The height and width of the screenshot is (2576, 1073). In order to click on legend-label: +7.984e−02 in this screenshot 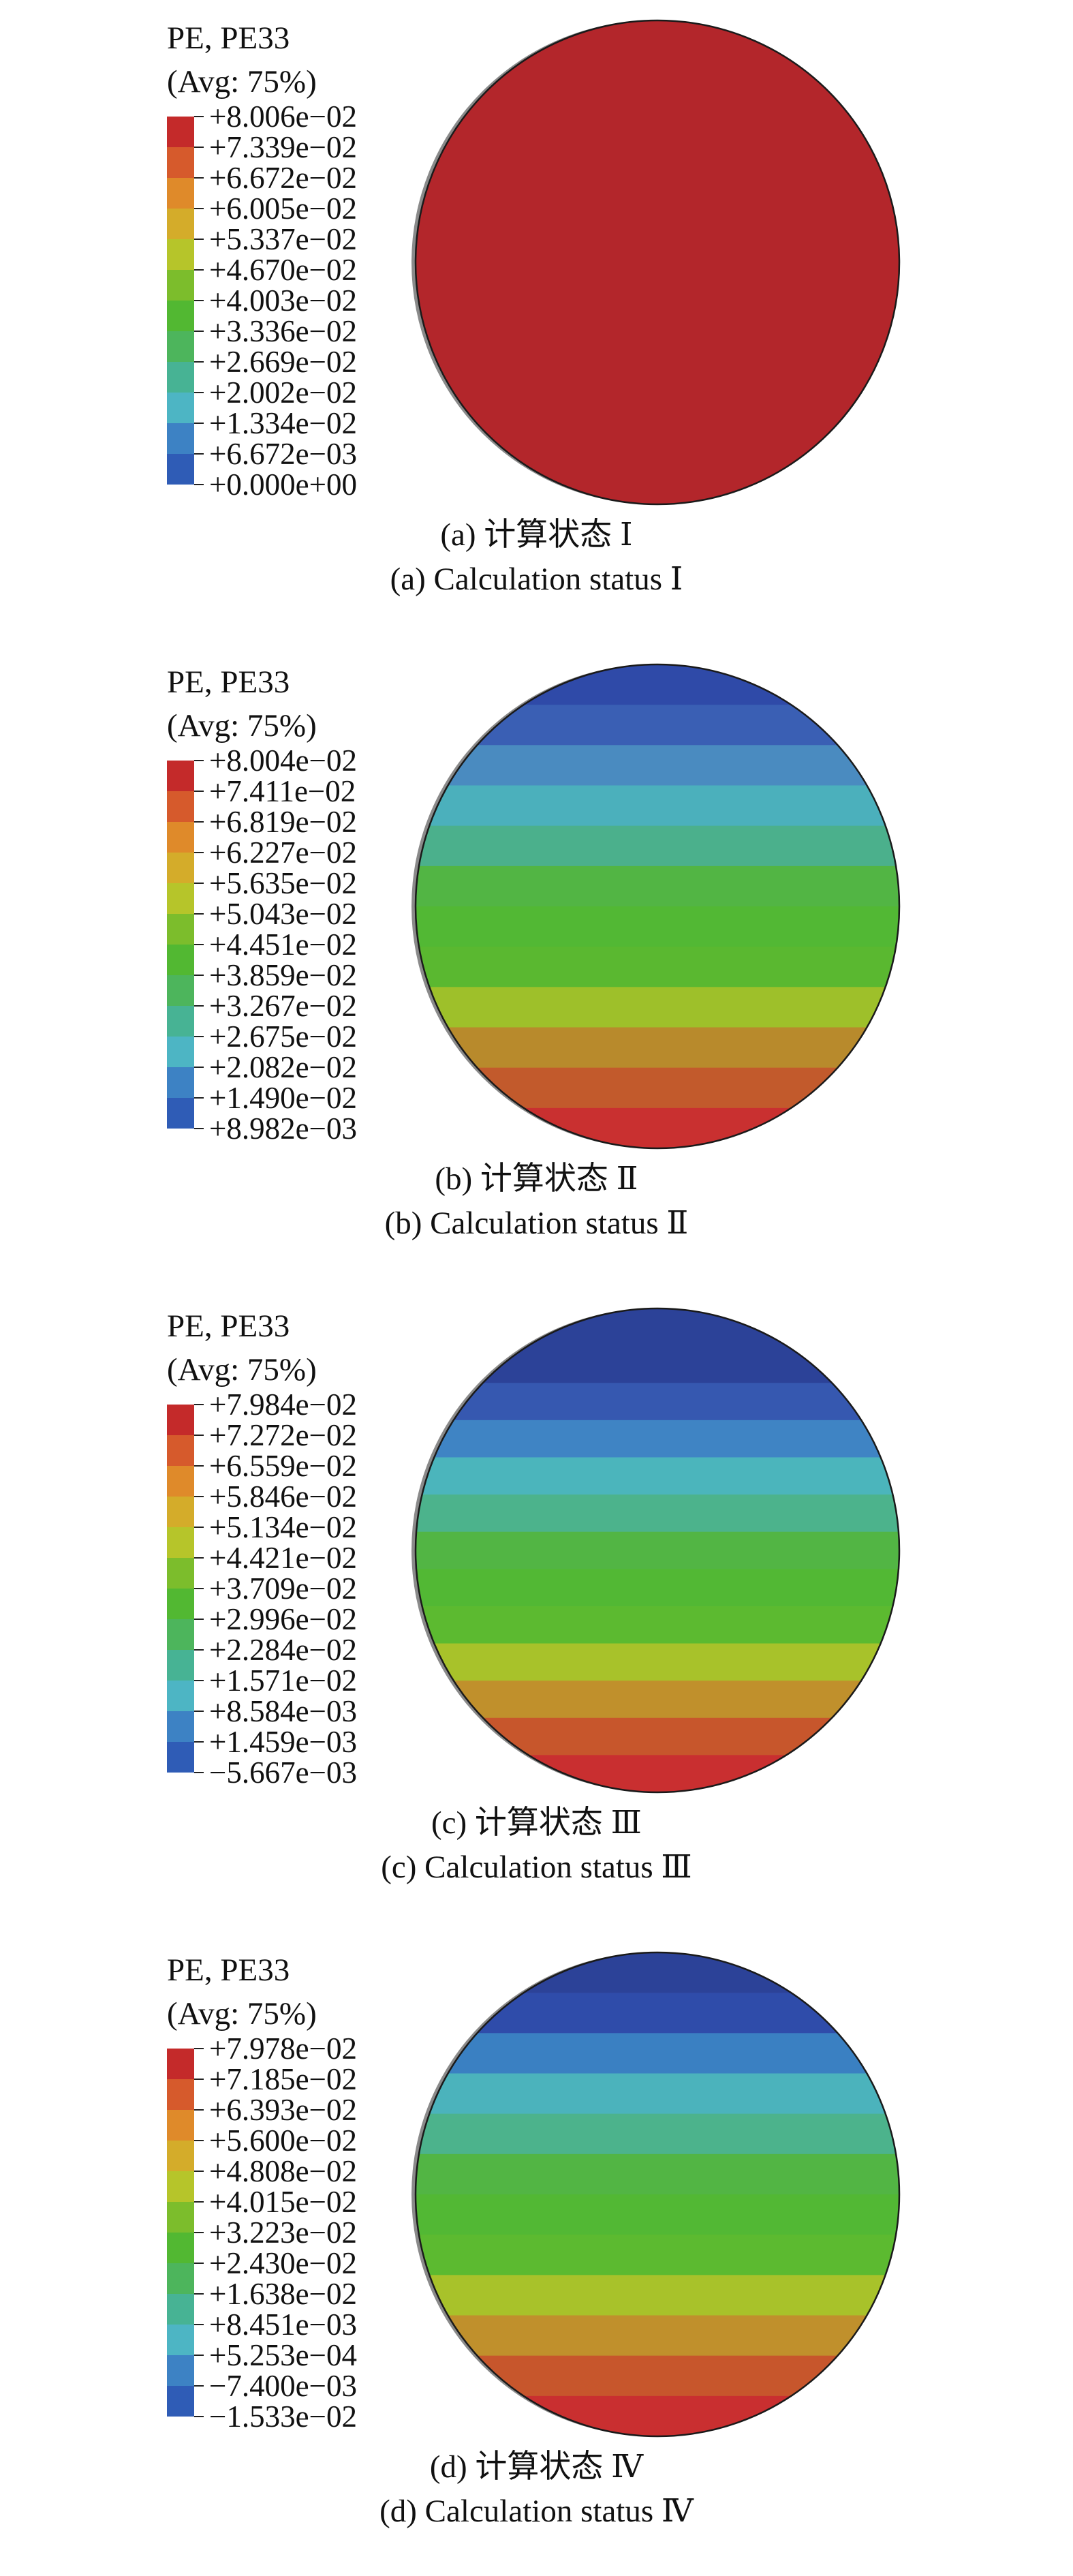, I will do `click(283, 1405)`.